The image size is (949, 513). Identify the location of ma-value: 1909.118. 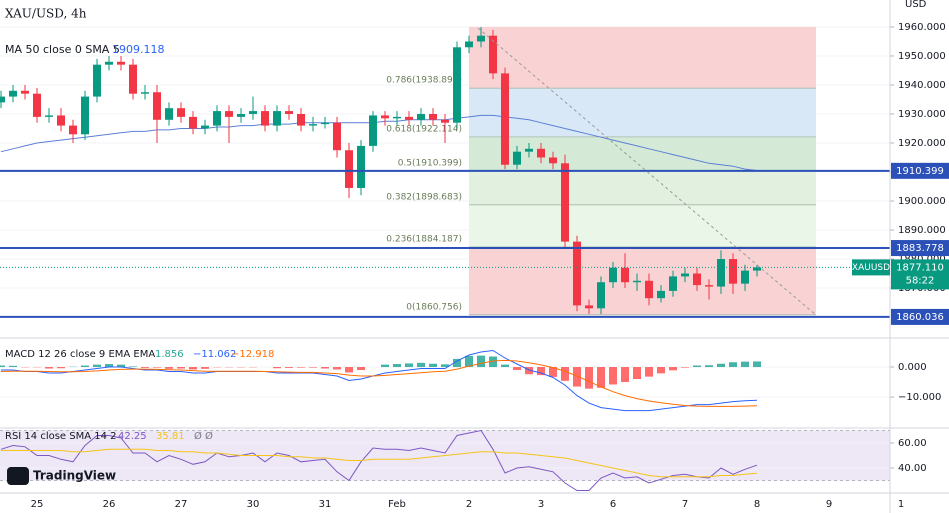
(138, 49).